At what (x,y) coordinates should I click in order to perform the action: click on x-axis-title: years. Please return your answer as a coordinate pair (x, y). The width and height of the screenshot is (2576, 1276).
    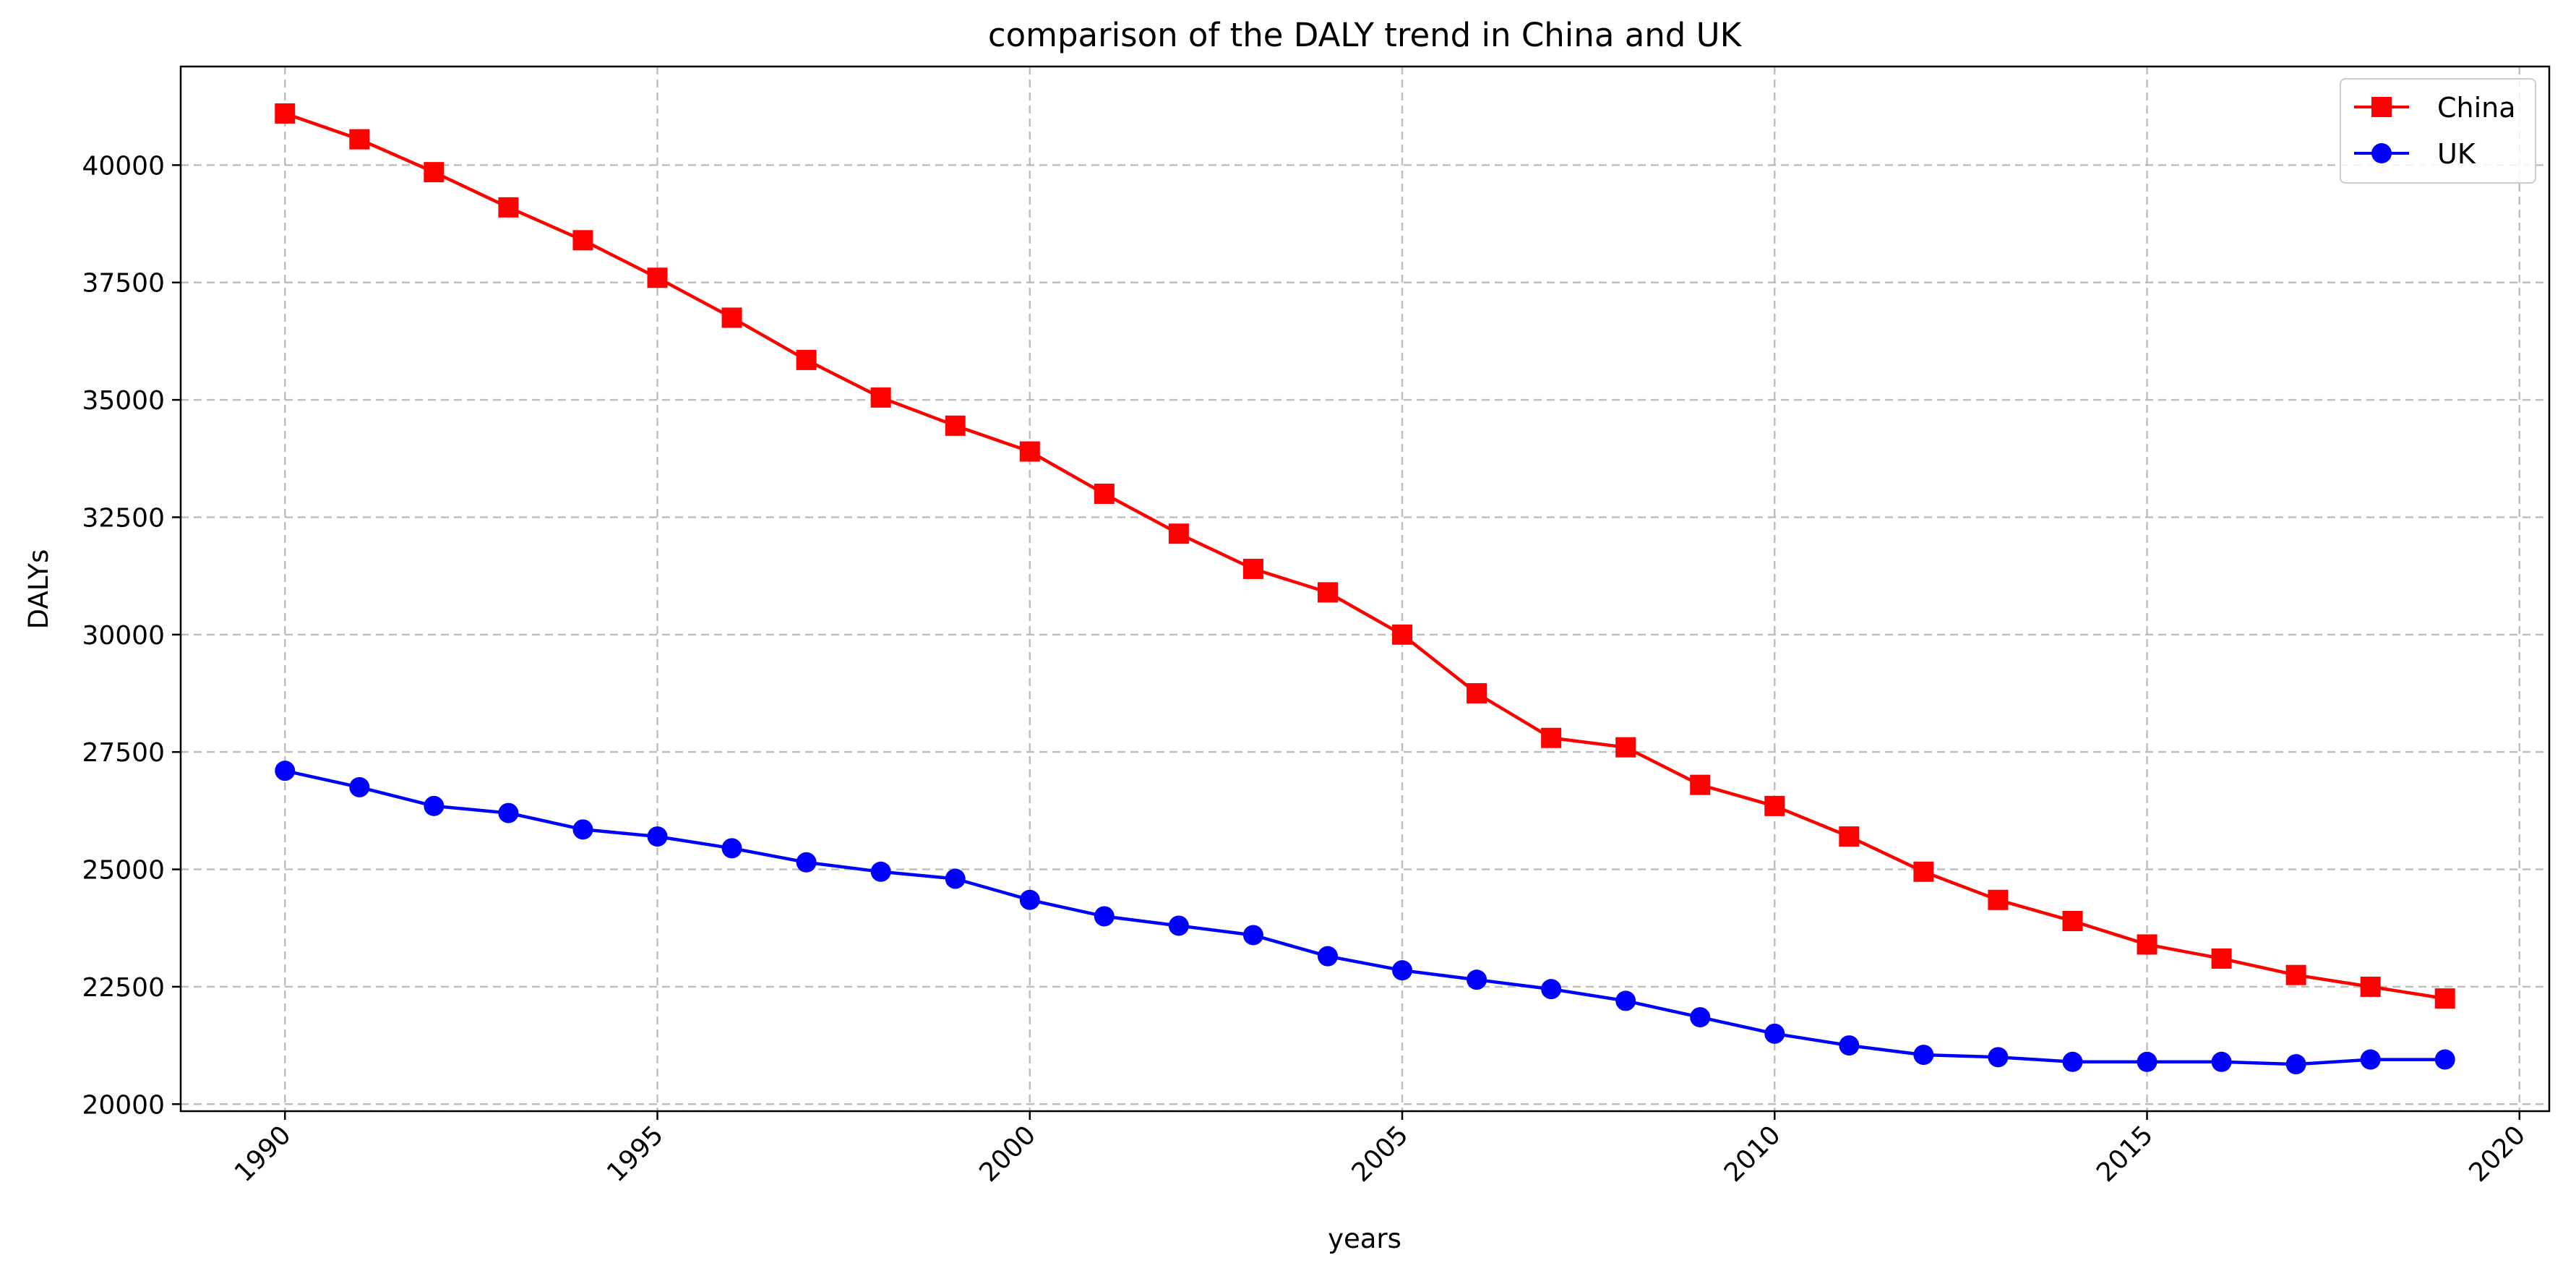
    Looking at the image, I should click on (1365, 1238).